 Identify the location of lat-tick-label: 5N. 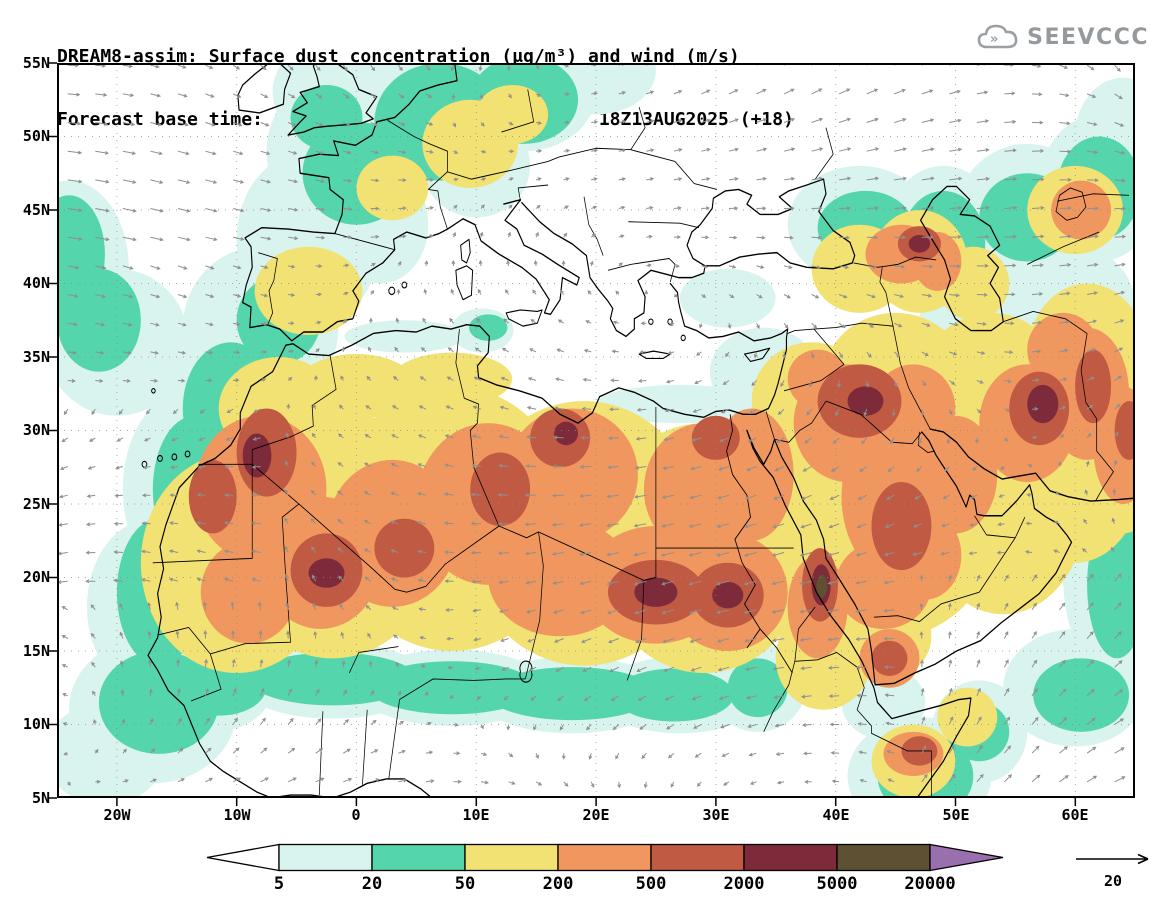
(40, 798).